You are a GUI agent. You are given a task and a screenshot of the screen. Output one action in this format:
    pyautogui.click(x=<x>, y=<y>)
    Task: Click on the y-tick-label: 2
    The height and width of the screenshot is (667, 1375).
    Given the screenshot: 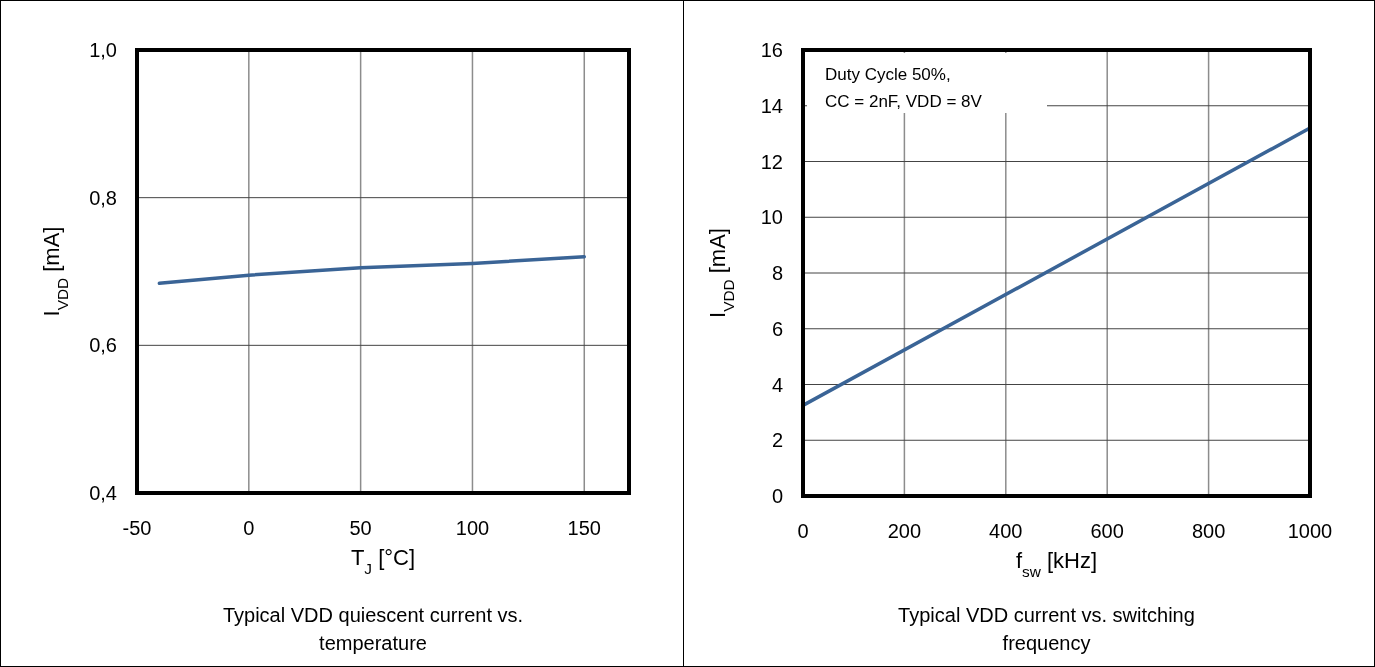 What is the action you would take?
    pyautogui.click(x=777, y=440)
    